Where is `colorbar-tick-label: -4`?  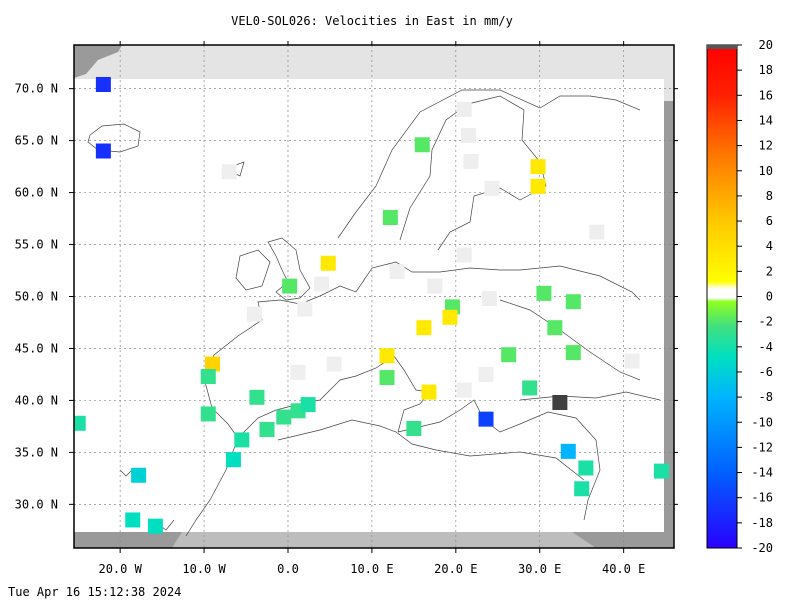 colorbar-tick-label: -4 is located at coordinates (766, 347).